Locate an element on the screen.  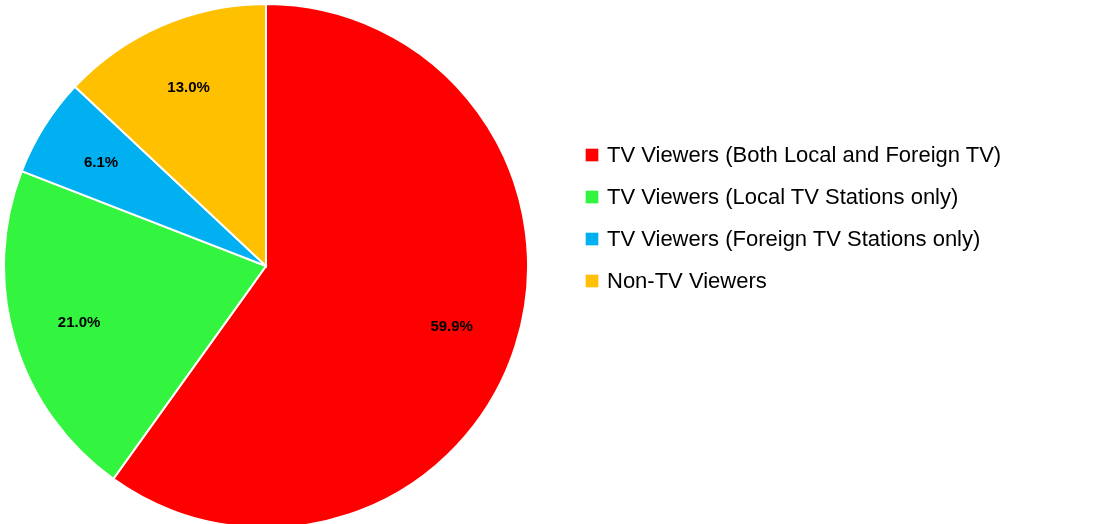
data-label: 59.9% is located at coordinates (451, 325).